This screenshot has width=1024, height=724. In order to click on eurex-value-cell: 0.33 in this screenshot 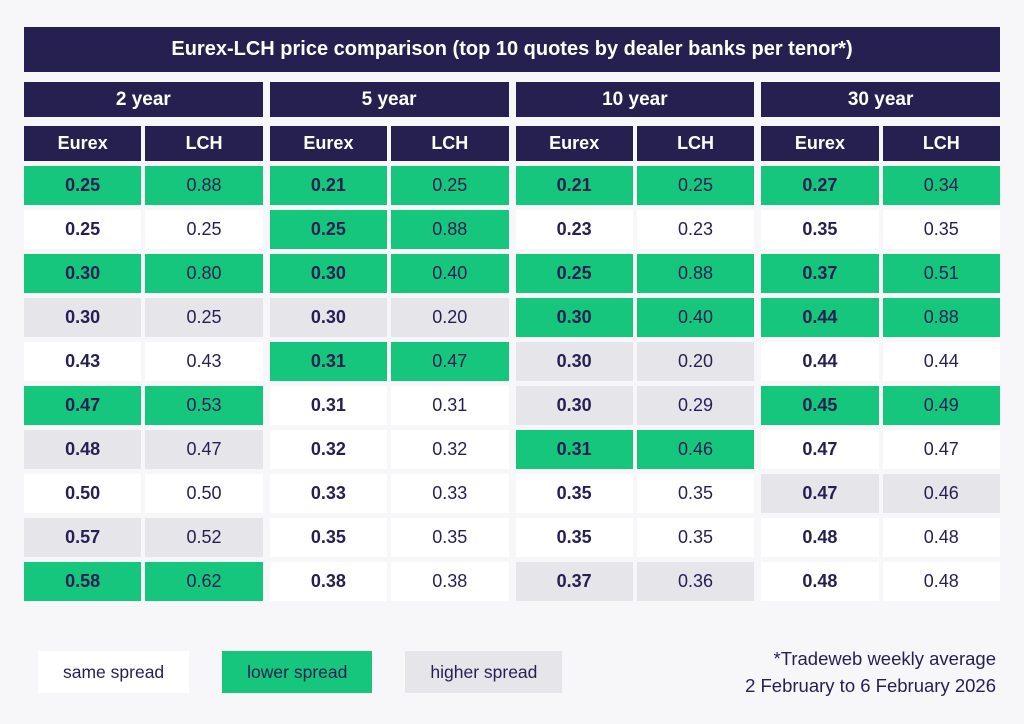, I will do `click(328, 493)`.